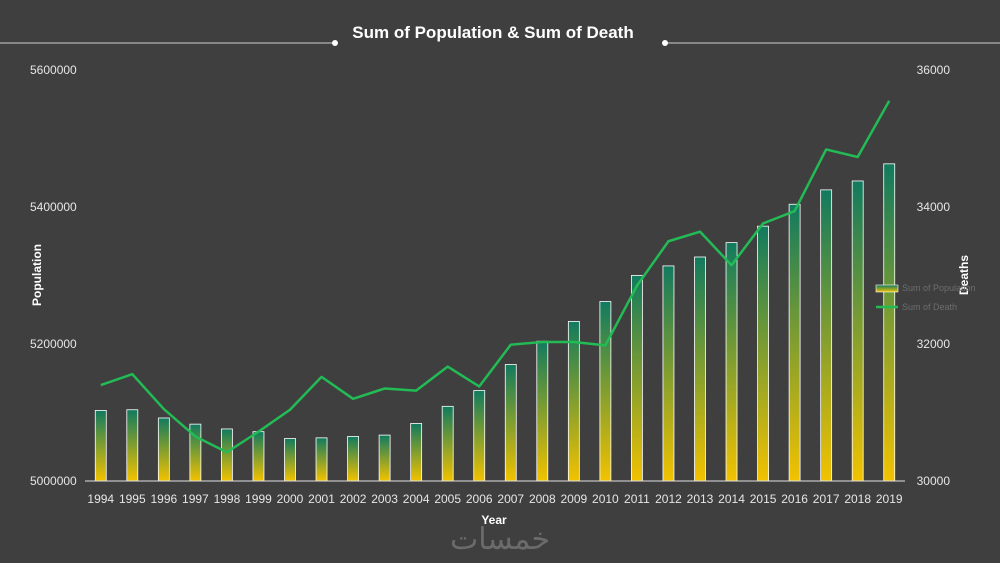 The height and width of the screenshot is (563, 1000). Describe the element at coordinates (510, 499) in the screenshot. I see `x-tick-label: 2007` at that location.